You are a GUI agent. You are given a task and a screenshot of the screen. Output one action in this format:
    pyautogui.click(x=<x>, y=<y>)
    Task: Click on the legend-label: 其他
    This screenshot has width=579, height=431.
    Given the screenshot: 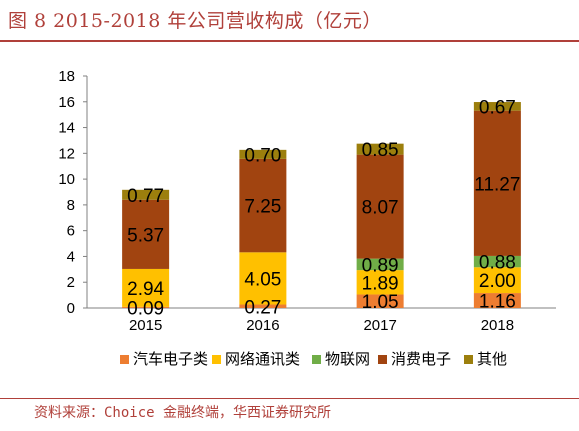 What is the action you would take?
    pyautogui.click(x=492, y=359)
    